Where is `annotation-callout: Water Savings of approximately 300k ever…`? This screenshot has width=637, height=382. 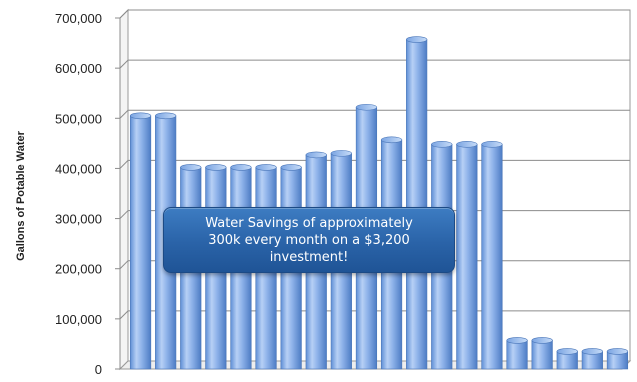 annotation-callout: Water Savings of approximately 300k ever… is located at coordinates (309, 240).